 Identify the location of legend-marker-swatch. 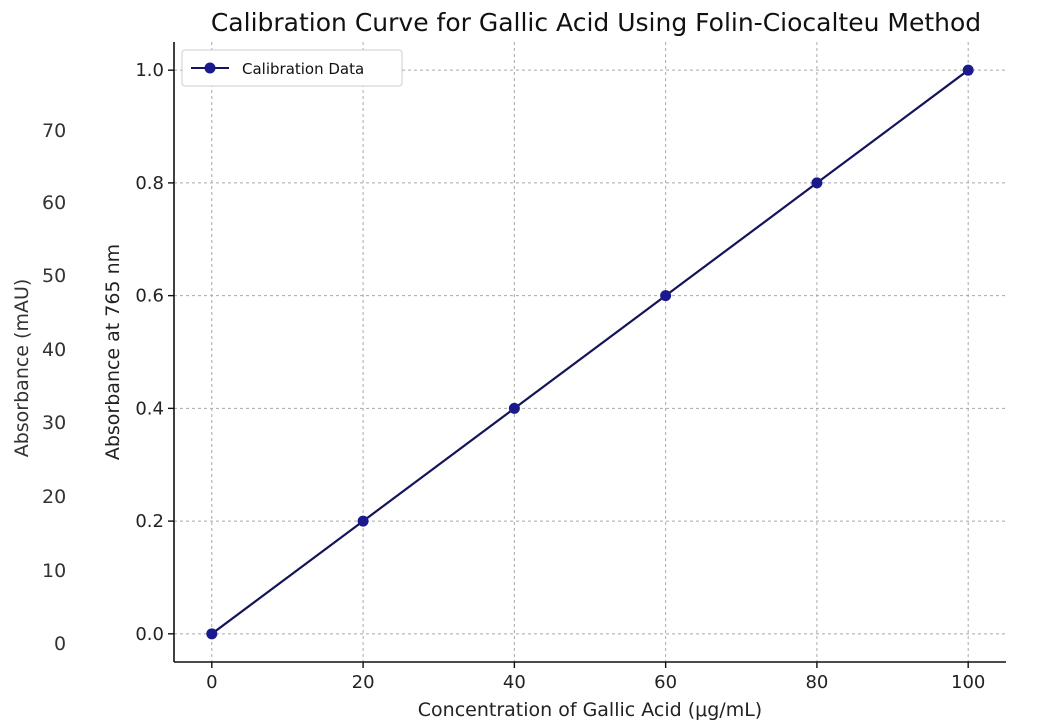
(210, 68).